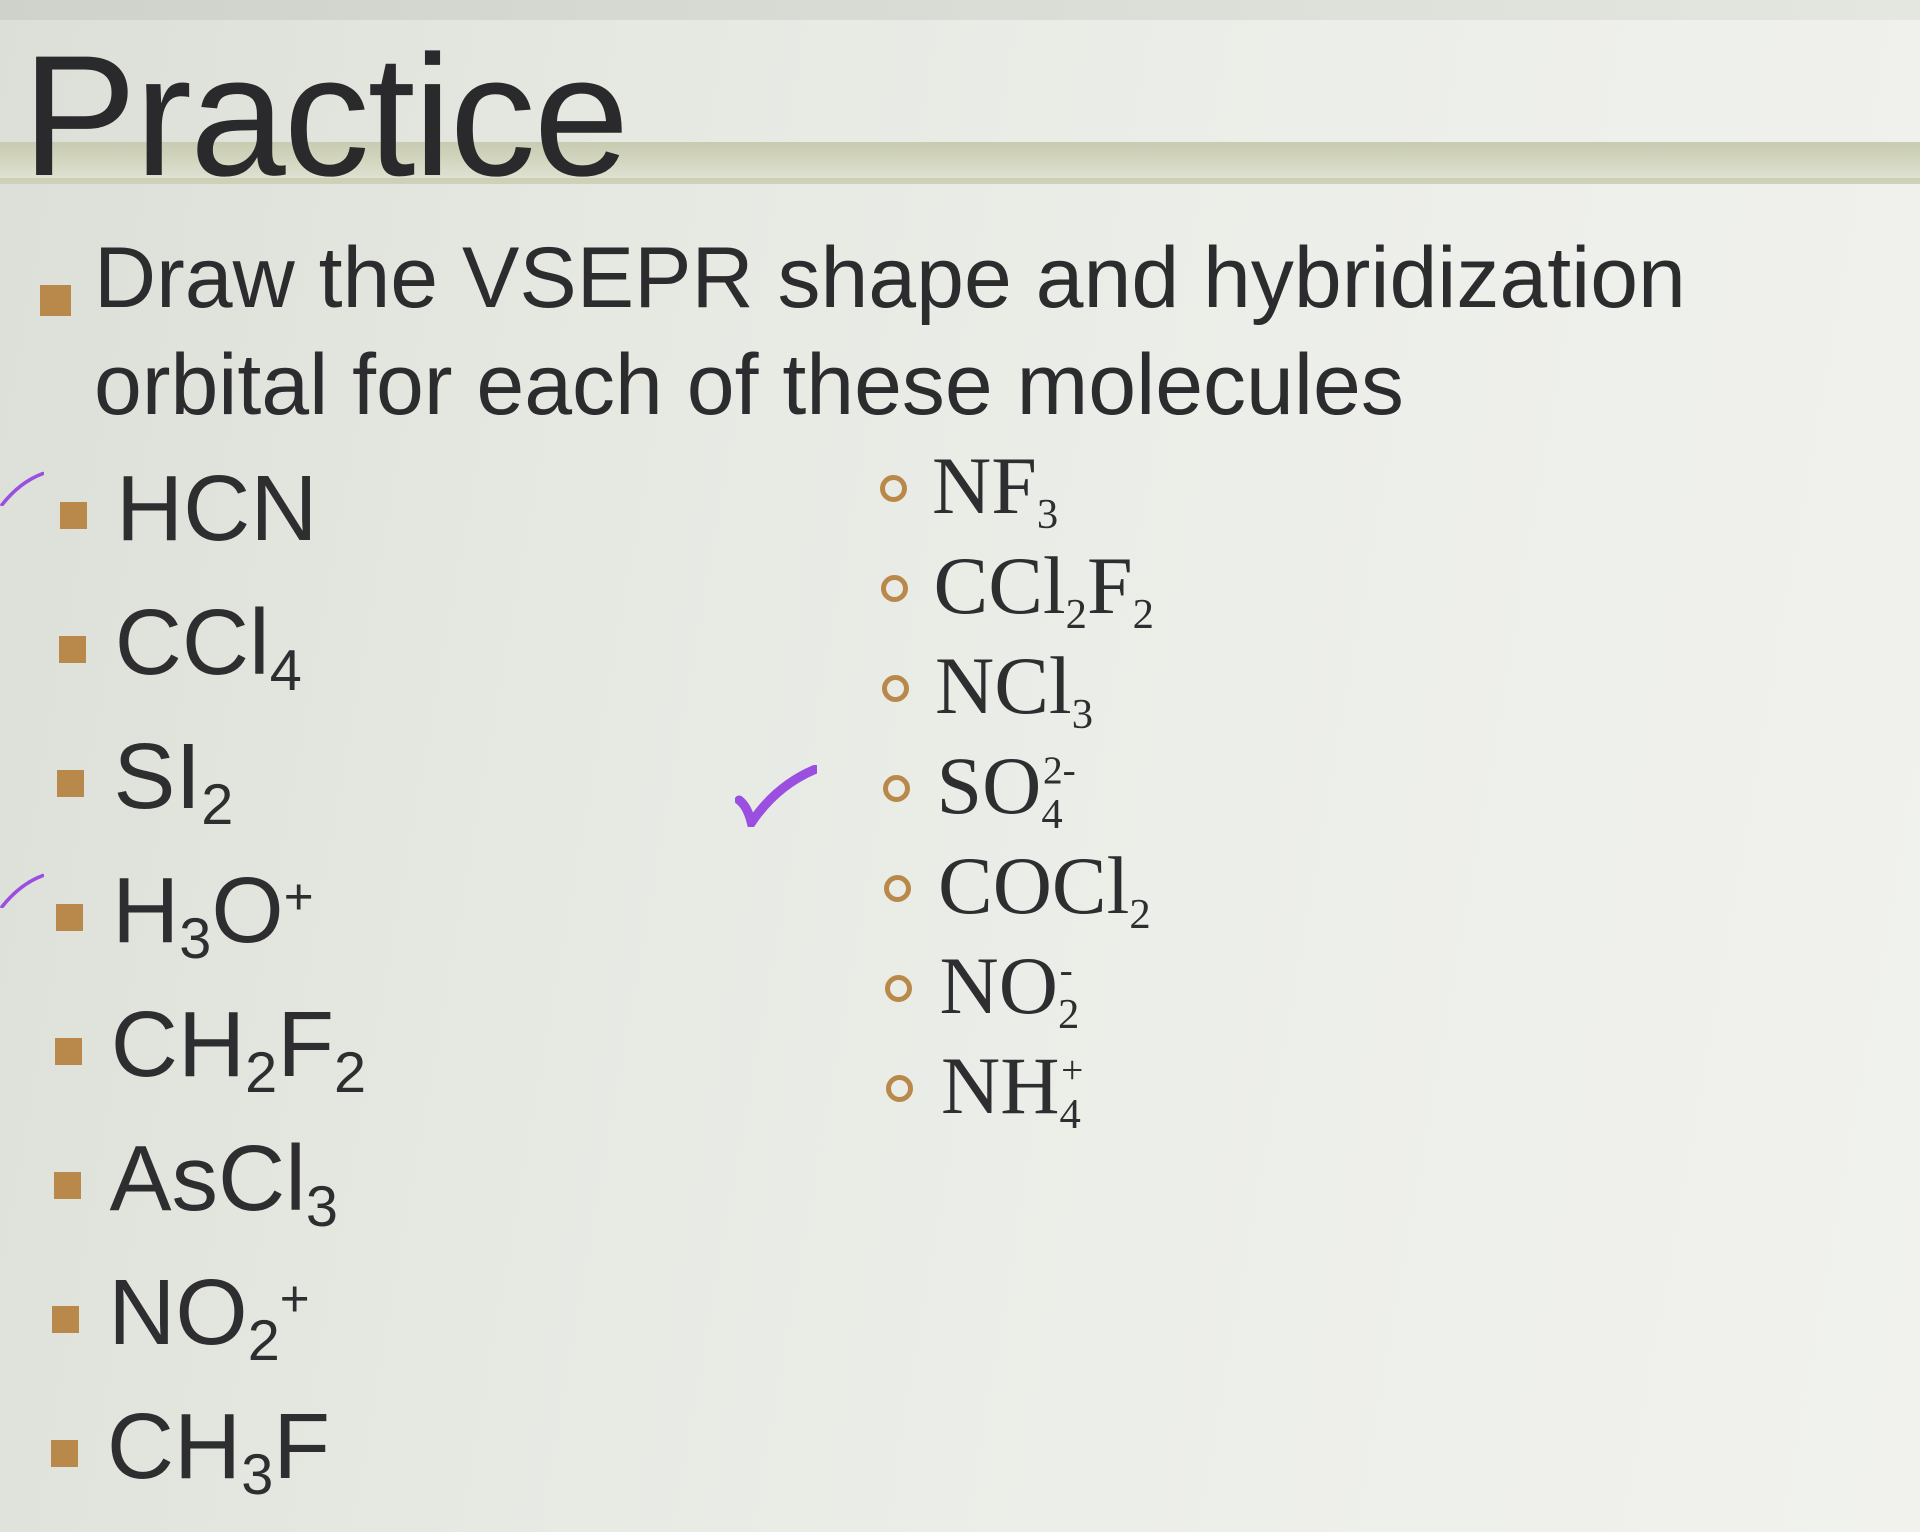 The width and height of the screenshot is (1920, 1532). Describe the element at coordinates (1066, 970) in the screenshot. I see `formula-superscript: -` at that location.